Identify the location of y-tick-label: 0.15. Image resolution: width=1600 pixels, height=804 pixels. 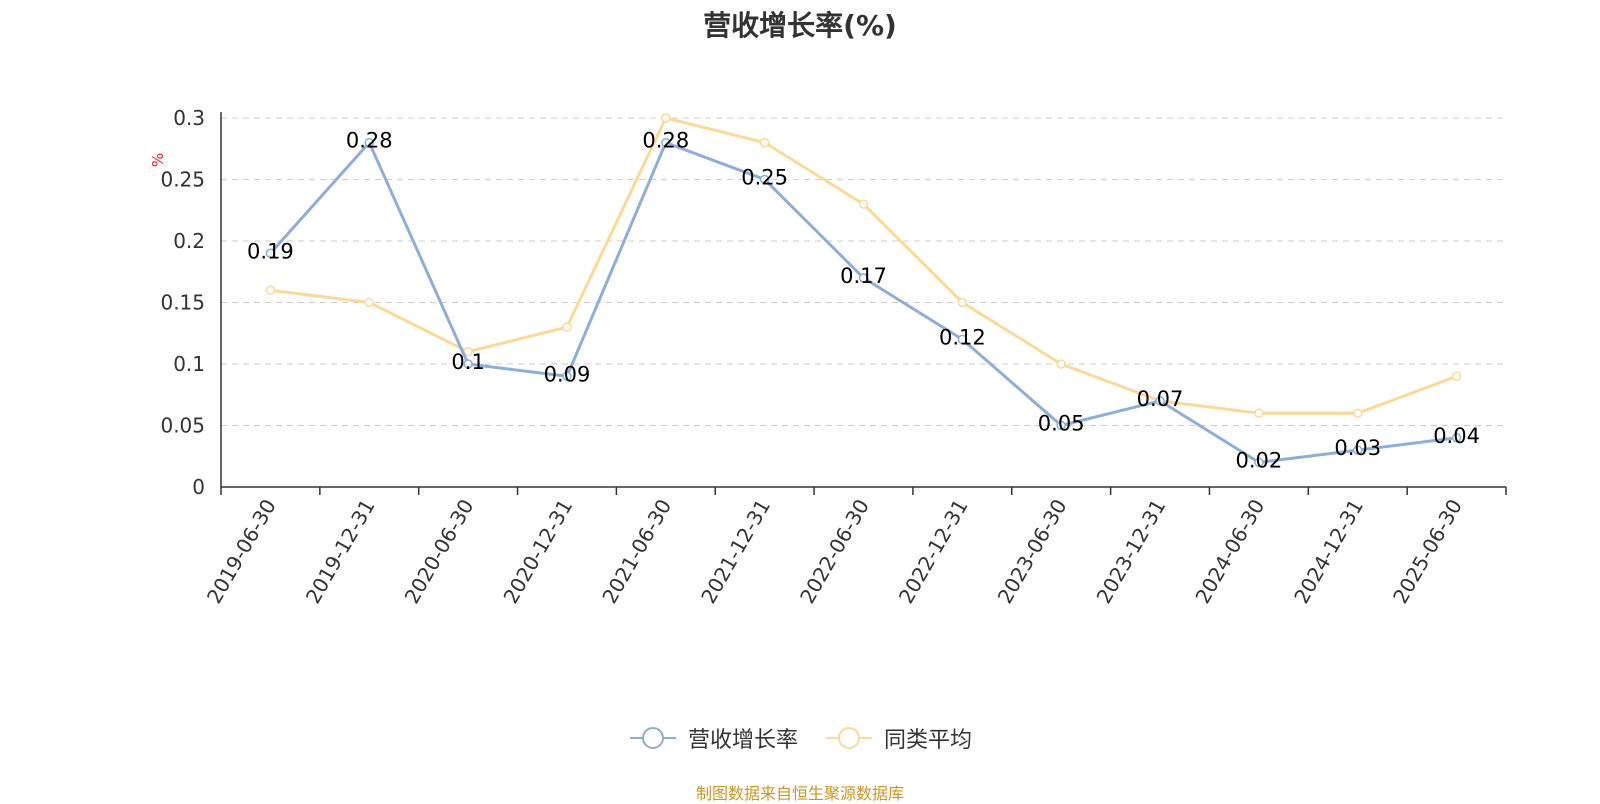
(182, 303).